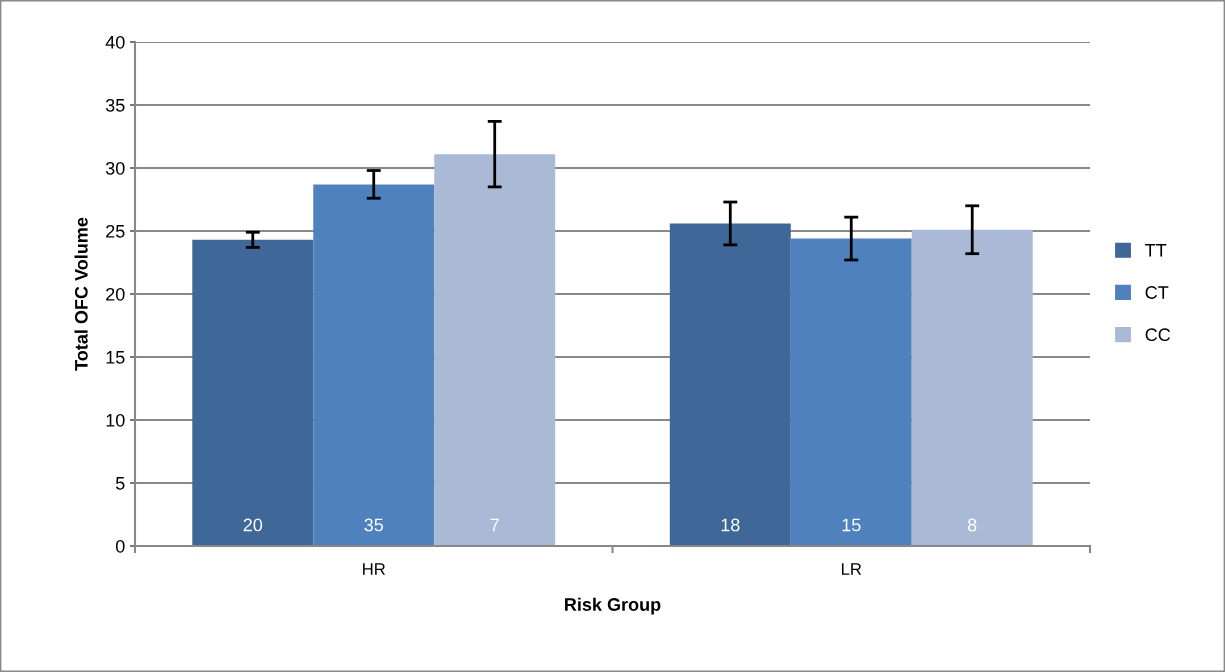  What do you see at coordinates (851, 569) in the screenshot?
I see `x-tick-label: LR` at bounding box center [851, 569].